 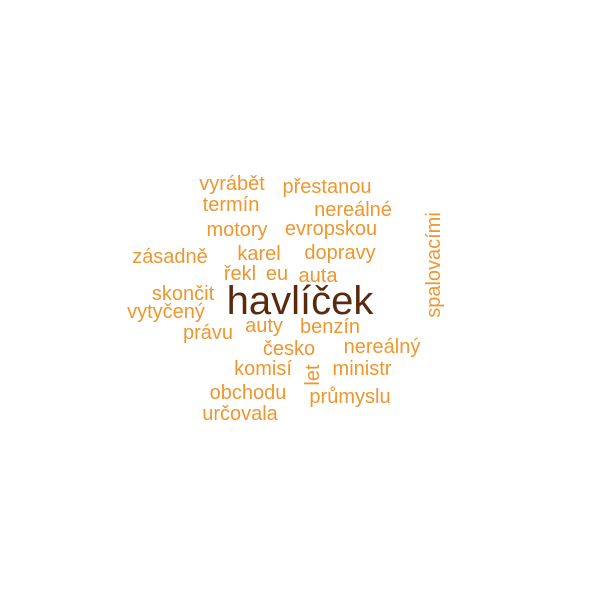 I want to click on word-let: let, so click(x=313, y=375).